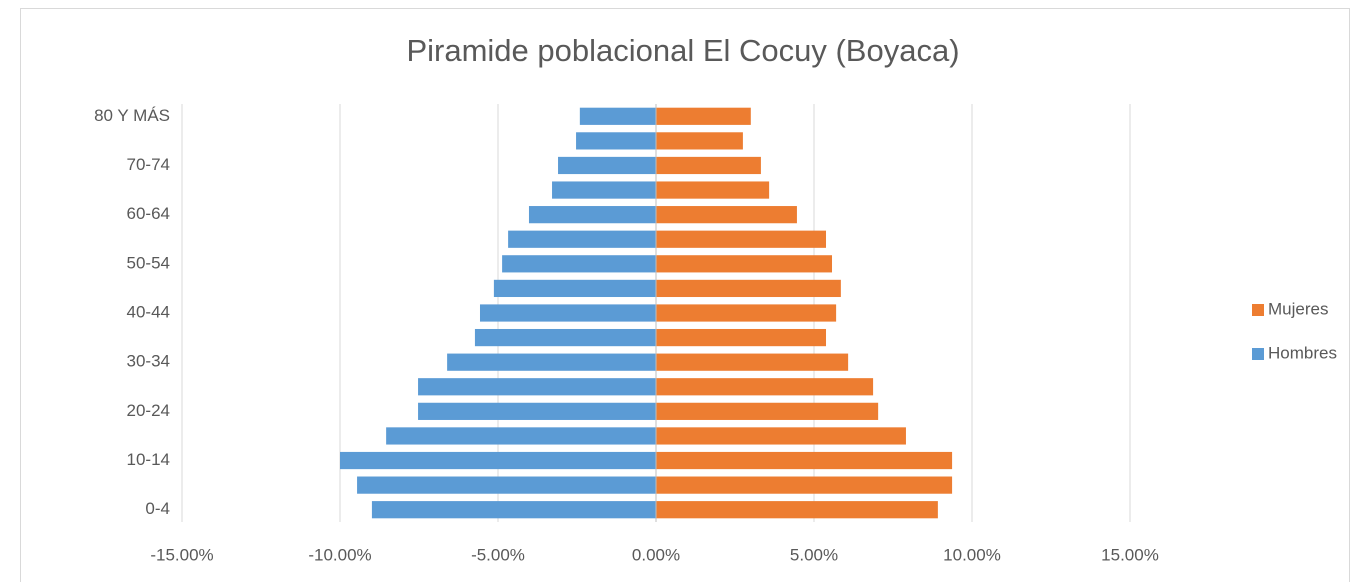 The height and width of the screenshot is (582, 1351). What do you see at coordinates (148, 262) in the screenshot?
I see `y-tick-label: 50-54` at bounding box center [148, 262].